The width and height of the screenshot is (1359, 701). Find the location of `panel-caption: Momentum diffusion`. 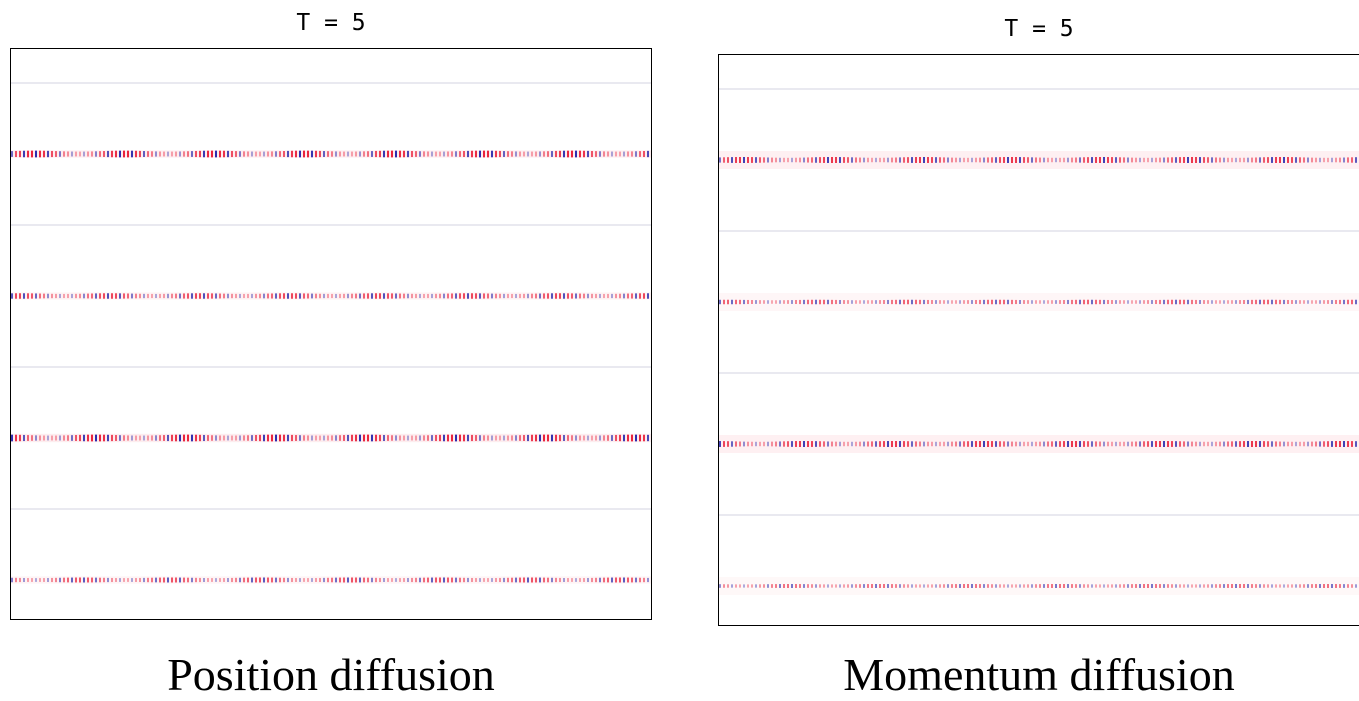

panel-caption: Momentum diffusion is located at coordinates (1039, 674).